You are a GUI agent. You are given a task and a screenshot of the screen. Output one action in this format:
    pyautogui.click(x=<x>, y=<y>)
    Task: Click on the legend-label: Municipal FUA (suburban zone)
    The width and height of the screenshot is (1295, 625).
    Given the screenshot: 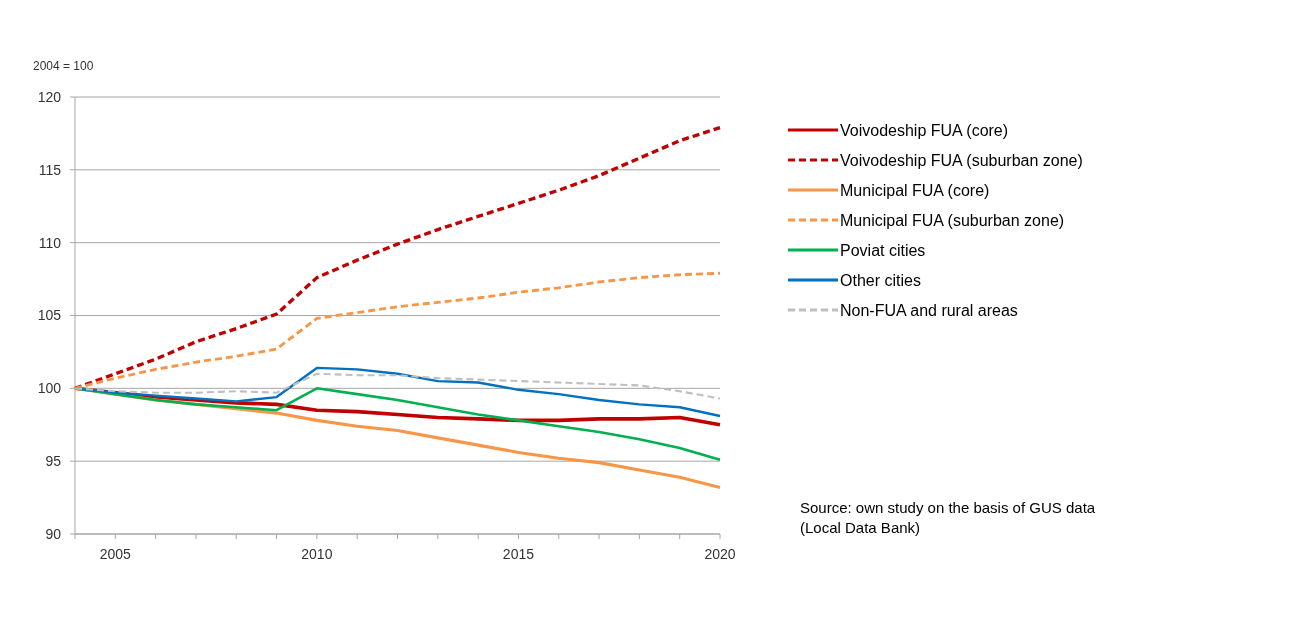 What is the action you would take?
    pyautogui.click(x=952, y=220)
    